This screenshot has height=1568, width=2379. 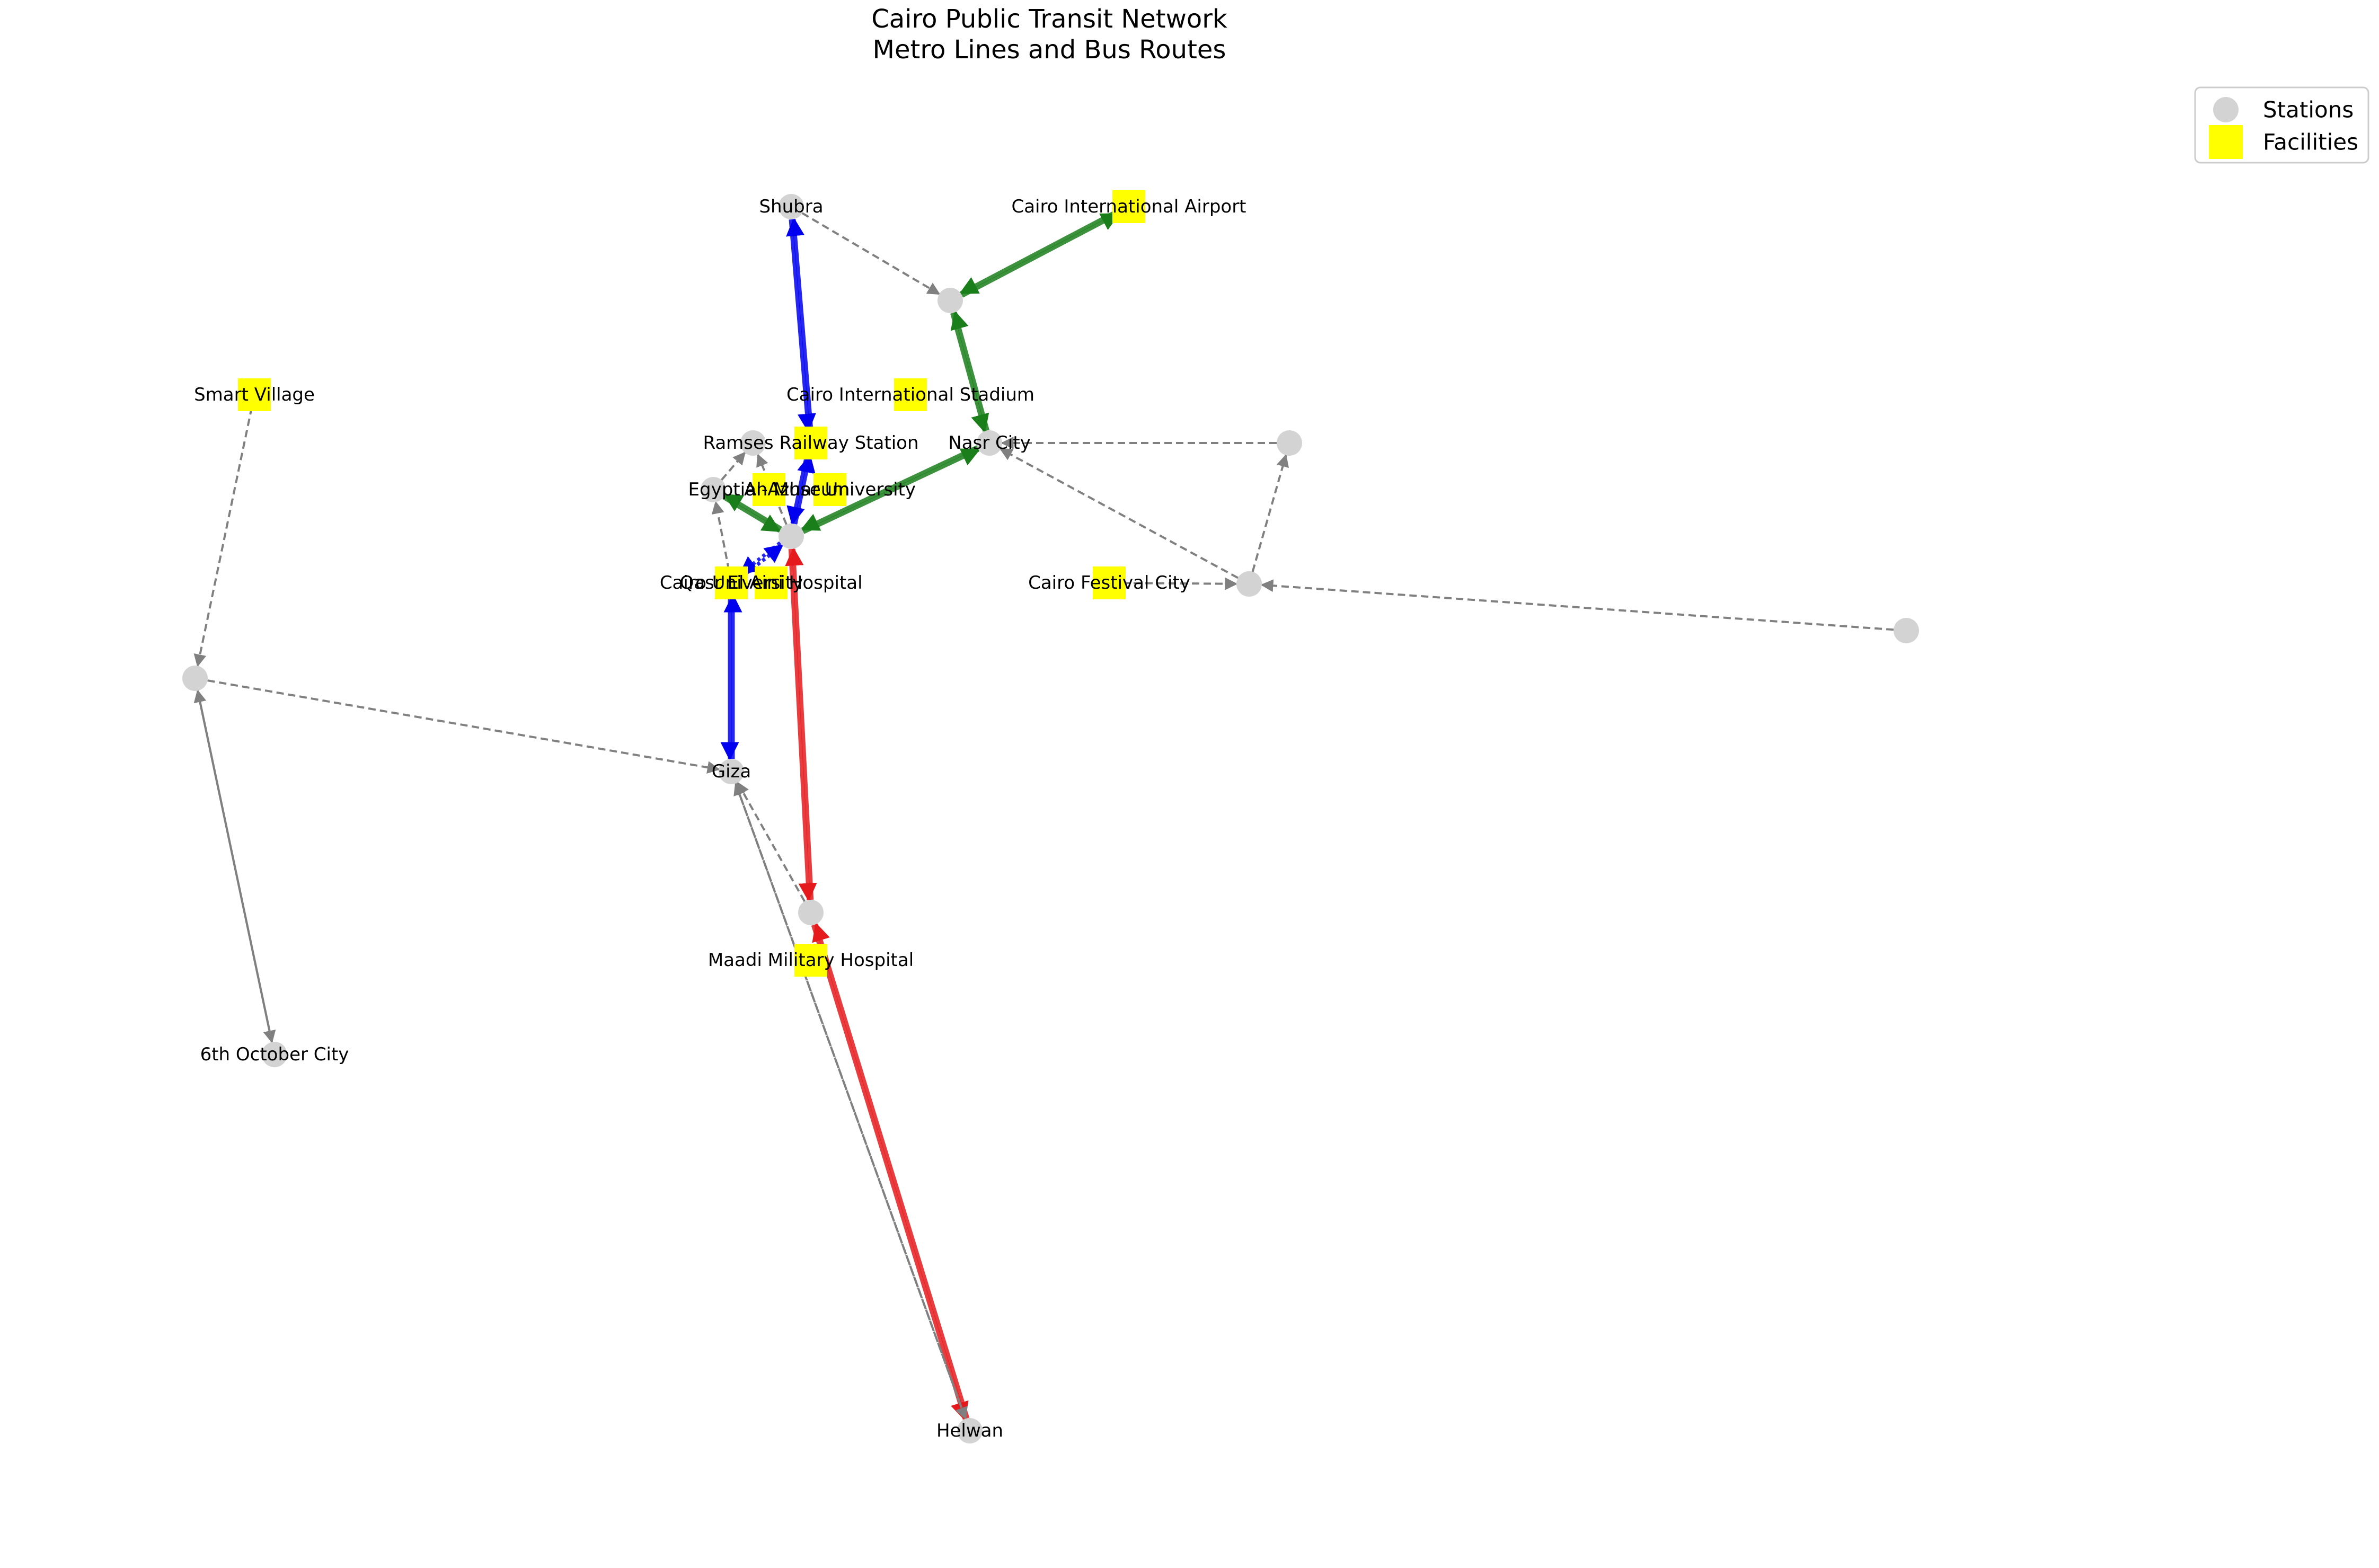 I want to click on edge-metro-line-1-helwan-to-maadi-node, so click(x=891, y=1170).